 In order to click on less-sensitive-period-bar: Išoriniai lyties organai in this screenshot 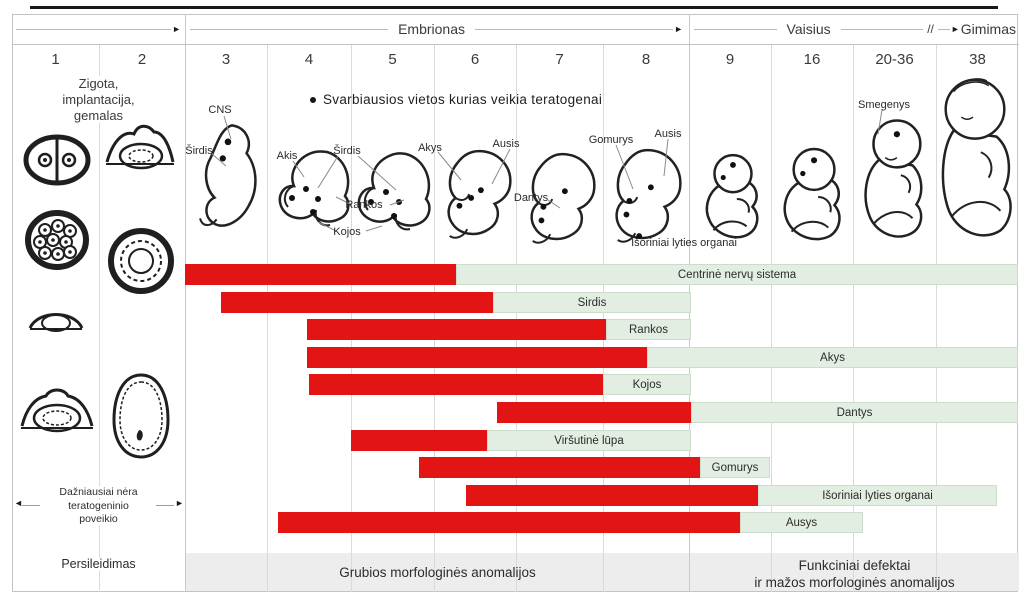, I will do `click(877, 495)`.